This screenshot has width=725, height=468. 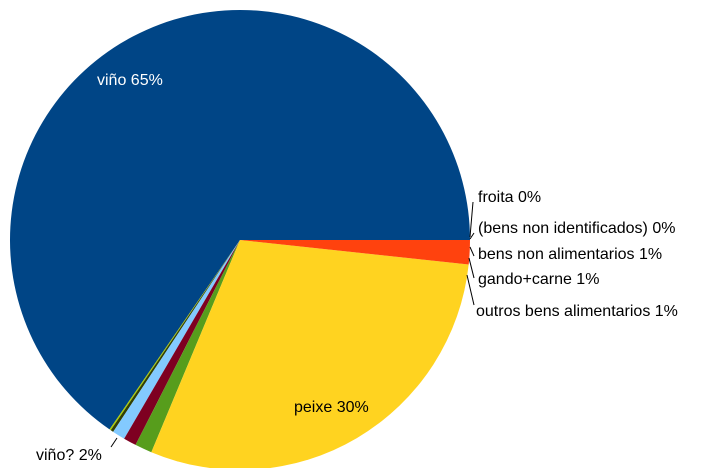 What do you see at coordinates (576, 228) in the screenshot?
I see `slice-label-2: (bens non identificados) 0%` at bounding box center [576, 228].